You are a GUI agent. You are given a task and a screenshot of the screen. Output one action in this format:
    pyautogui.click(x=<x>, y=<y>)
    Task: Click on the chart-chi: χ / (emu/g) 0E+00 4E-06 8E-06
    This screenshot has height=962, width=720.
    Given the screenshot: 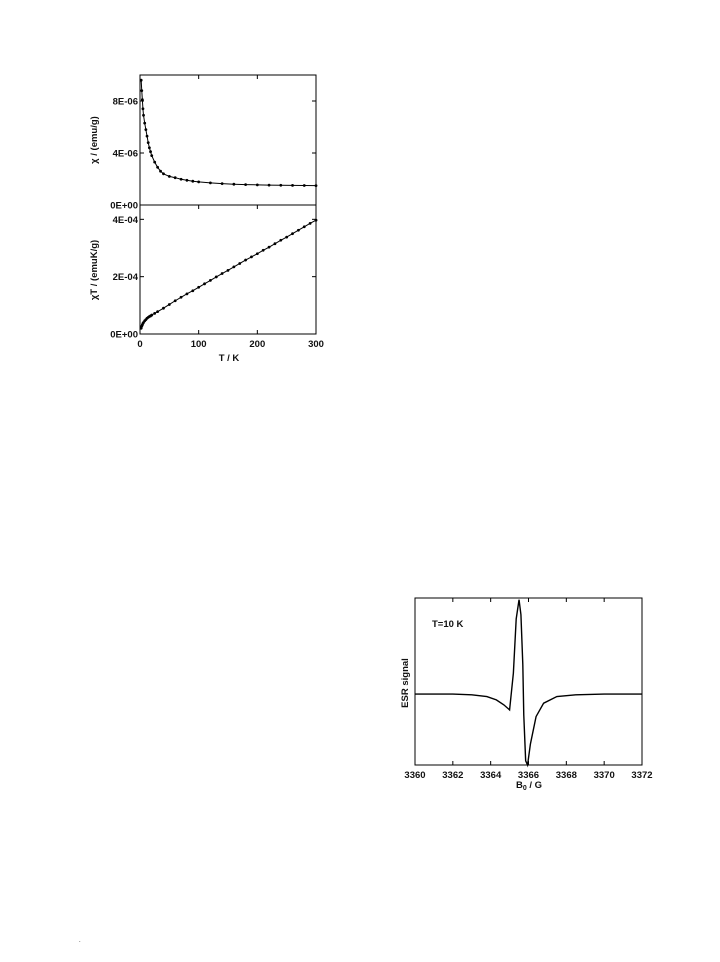 What is the action you would take?
    pyautogui.click(x=203, y=143)
    